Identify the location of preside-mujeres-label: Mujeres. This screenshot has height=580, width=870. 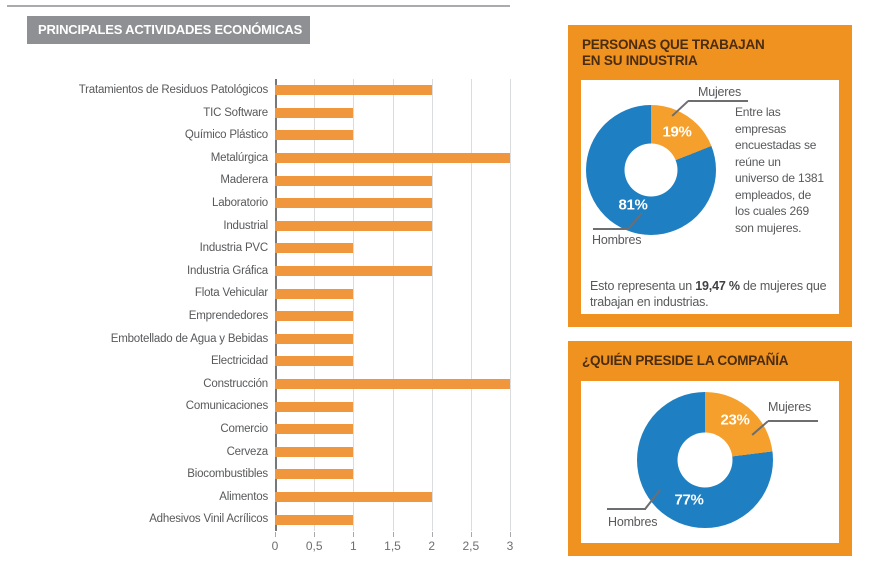
(790, 407).